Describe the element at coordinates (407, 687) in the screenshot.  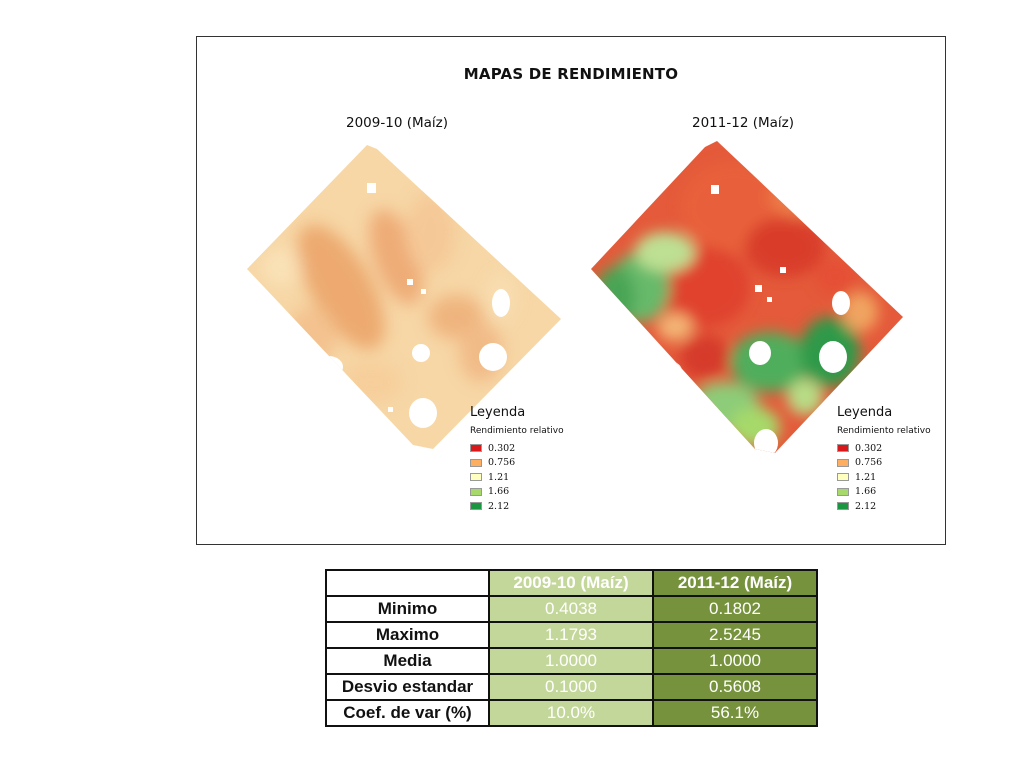
I see `row-label: Desvio estandar` at that location.